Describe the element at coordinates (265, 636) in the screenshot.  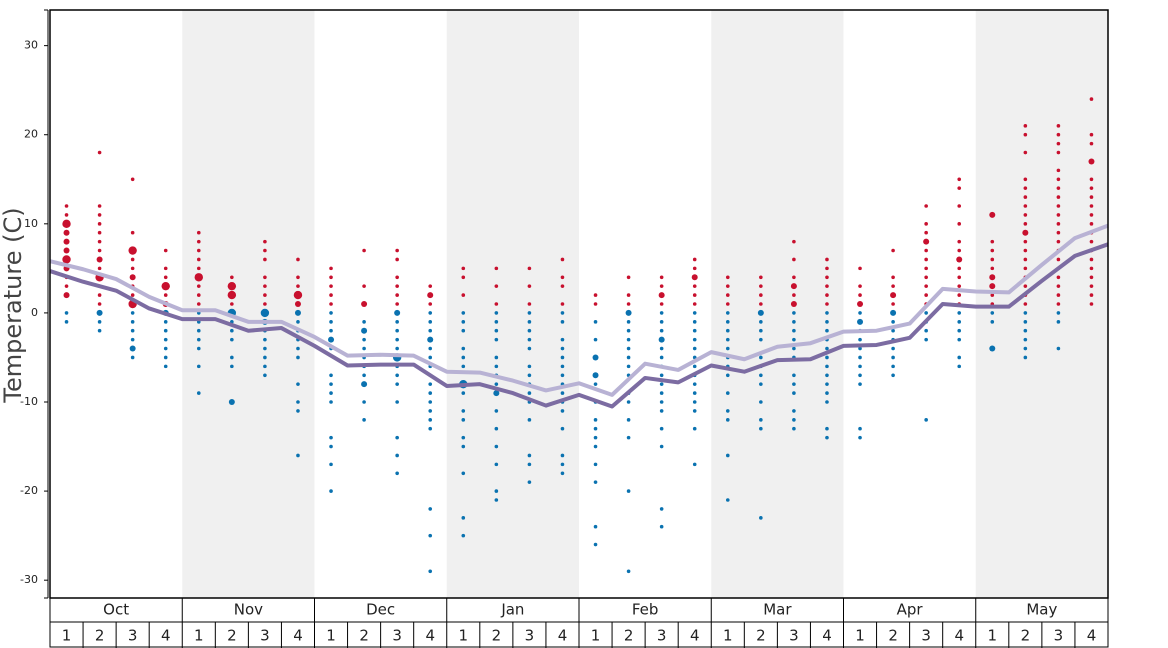
I see `week-label: 3` at that location.